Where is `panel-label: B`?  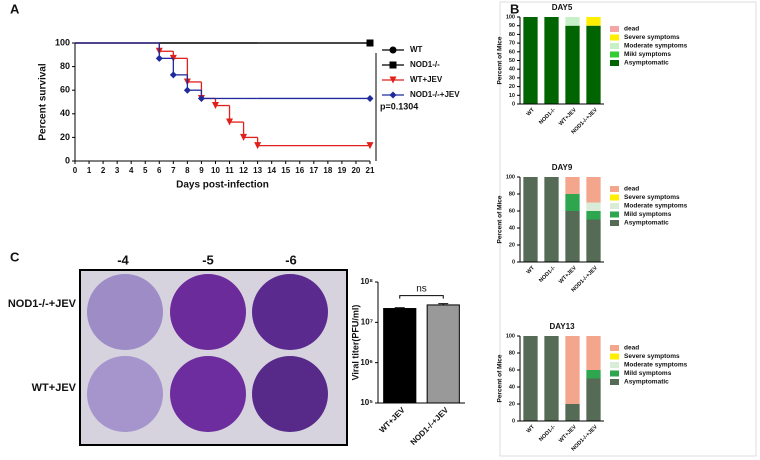
panel-label: B is located at coordinates (514, 8).